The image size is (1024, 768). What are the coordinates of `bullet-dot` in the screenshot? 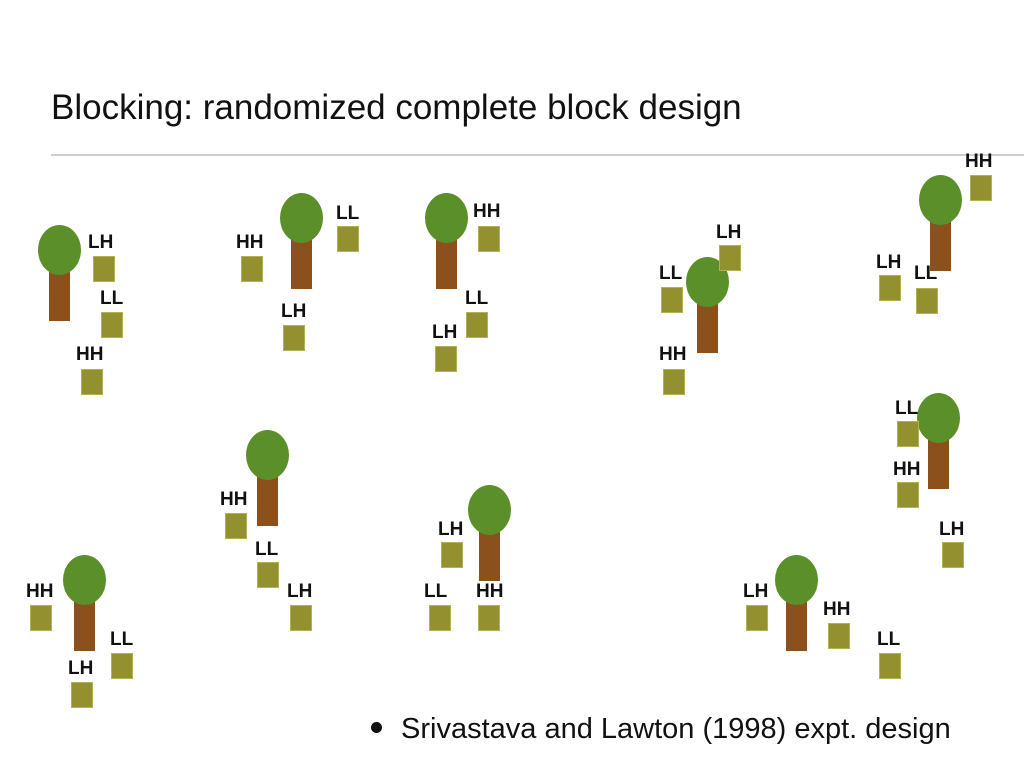 It's located at (376, 727).